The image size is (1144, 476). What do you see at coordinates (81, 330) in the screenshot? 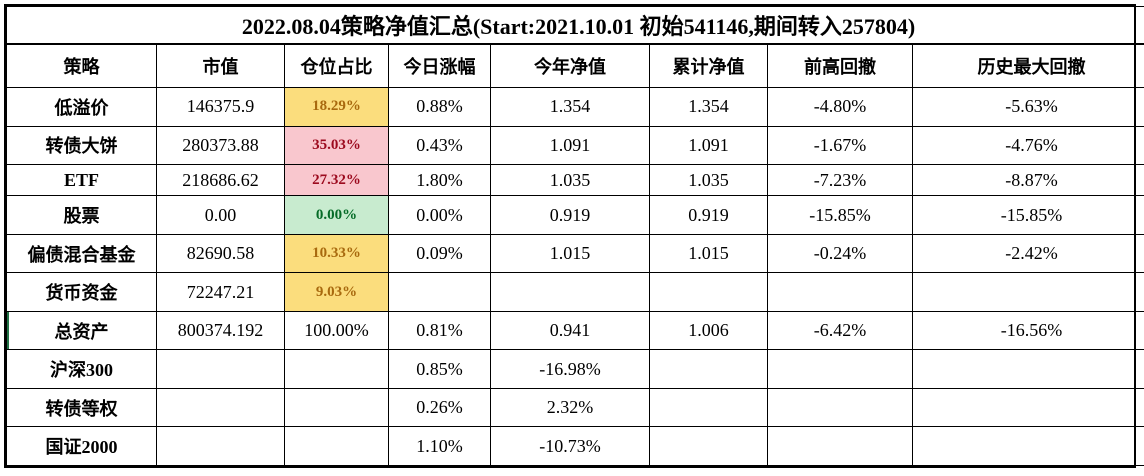
I see `cell-strategy: 总资产` at bounding box center [81, 330].